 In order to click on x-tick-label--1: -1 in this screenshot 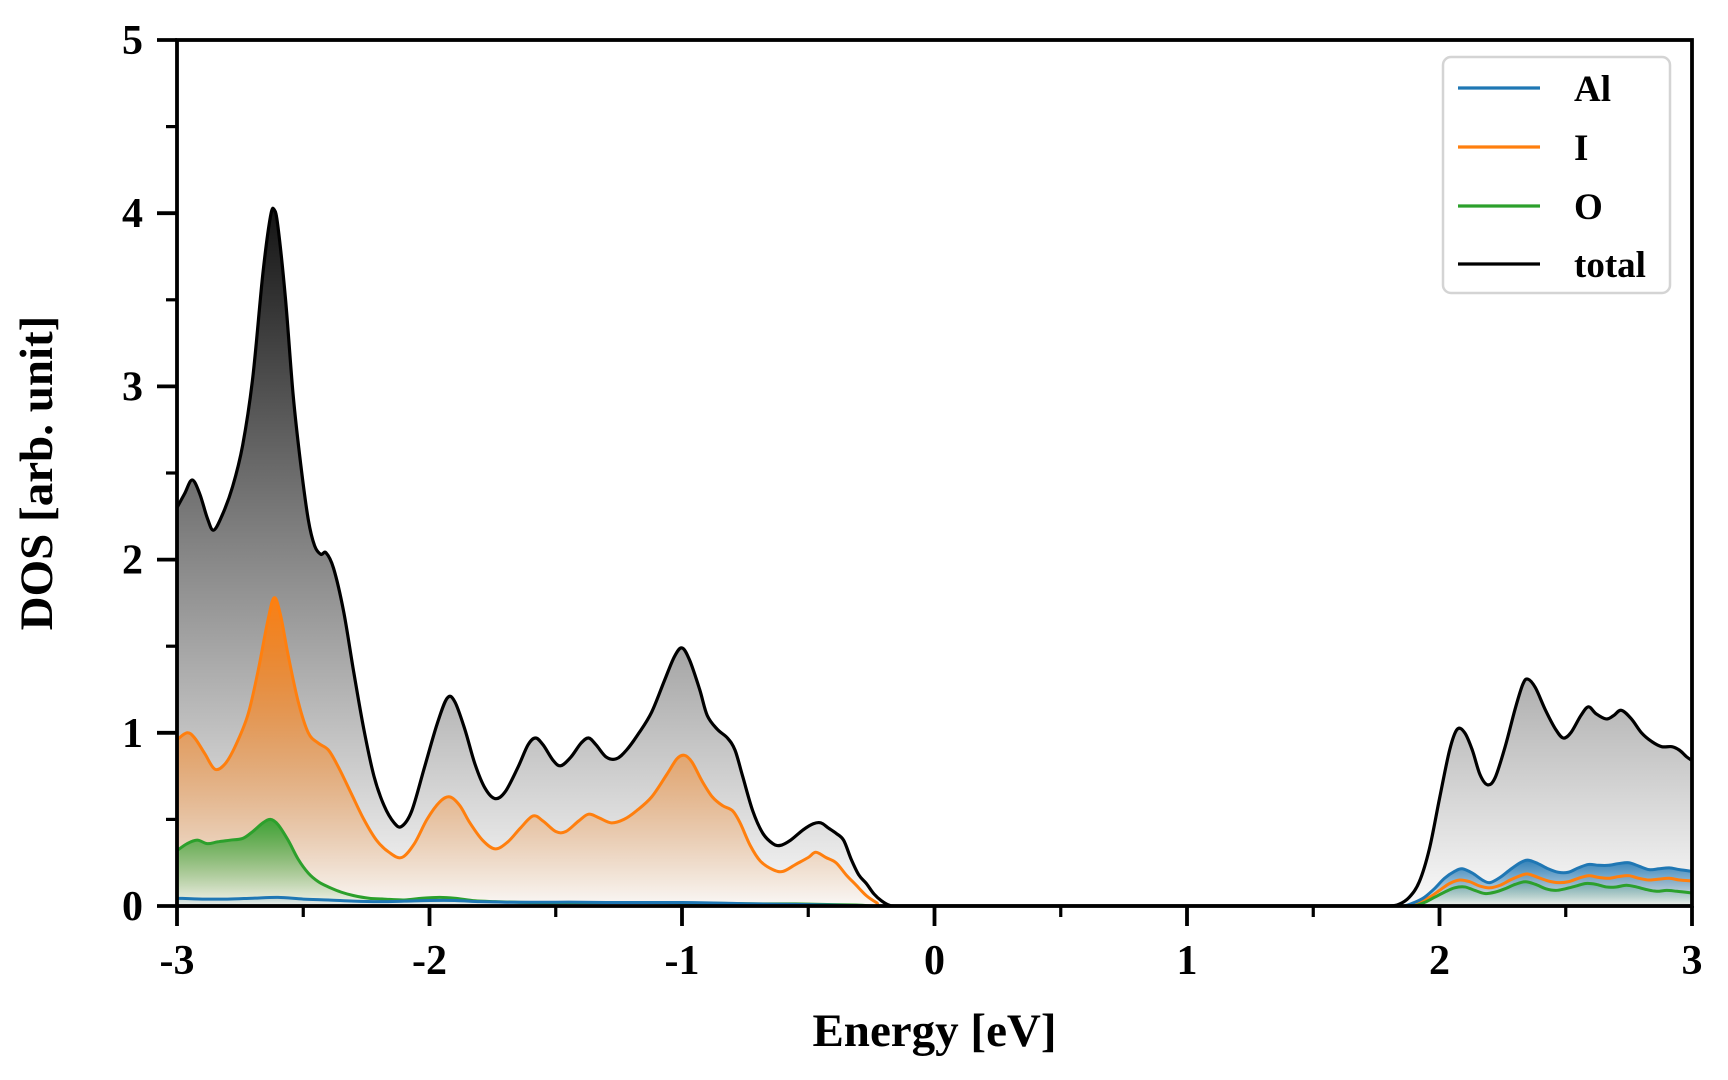, I will do `click(682, 961)`.